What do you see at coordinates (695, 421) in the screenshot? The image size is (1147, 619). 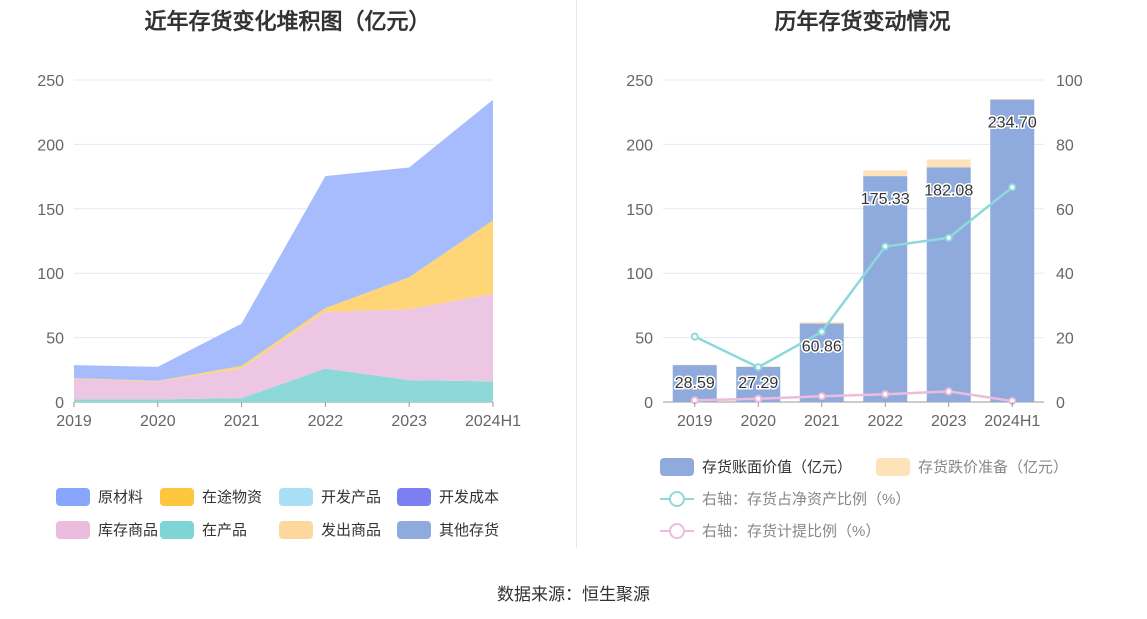 I see `right-x-tick-label: 2019` at bounding box center [695, 421].